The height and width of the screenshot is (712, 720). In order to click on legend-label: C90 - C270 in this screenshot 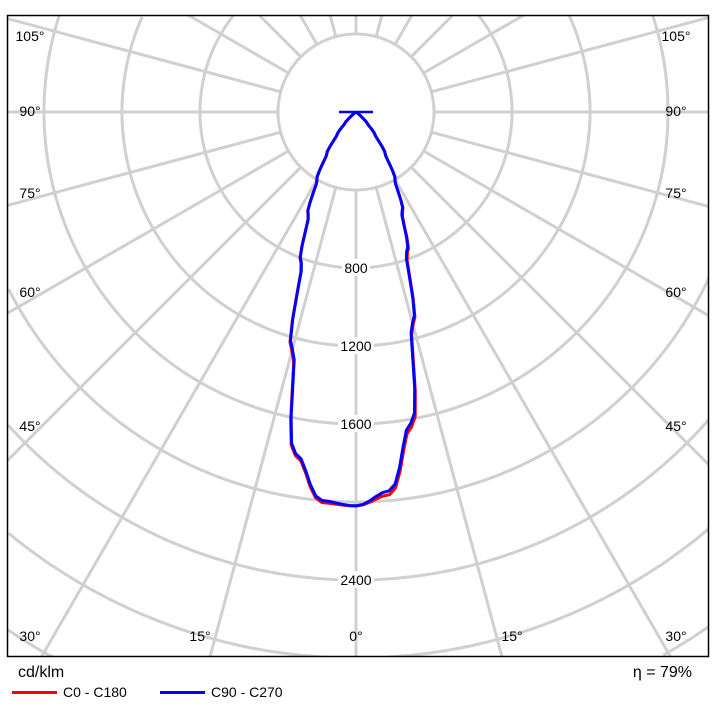, I will do `click(247, 692)`.